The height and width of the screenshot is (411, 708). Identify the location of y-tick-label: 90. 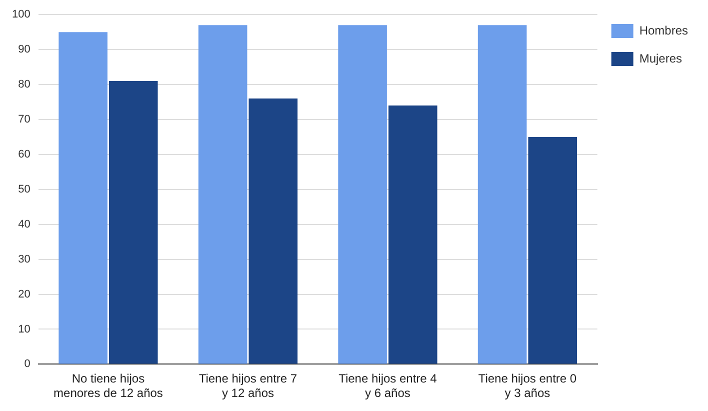
(24, 50).